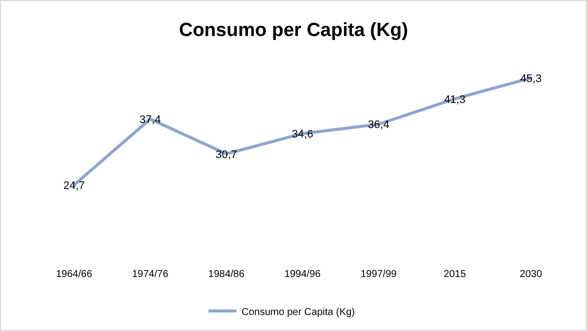 This screenshot has height=331, width=587. Describe the element at coordinates (227, 154) in the screenshot. I see `data-label: 30,7` at that location.